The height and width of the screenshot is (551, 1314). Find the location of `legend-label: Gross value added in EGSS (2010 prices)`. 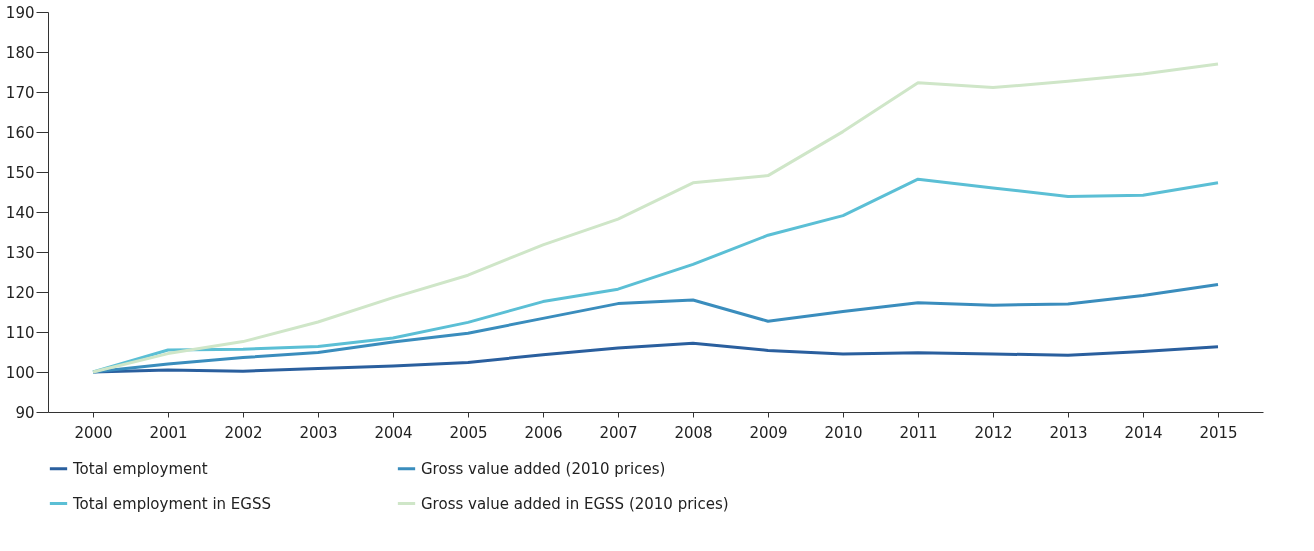

legend-label: Gross value added in EGSS (2010 prices) is located at coordinates (575, 503).